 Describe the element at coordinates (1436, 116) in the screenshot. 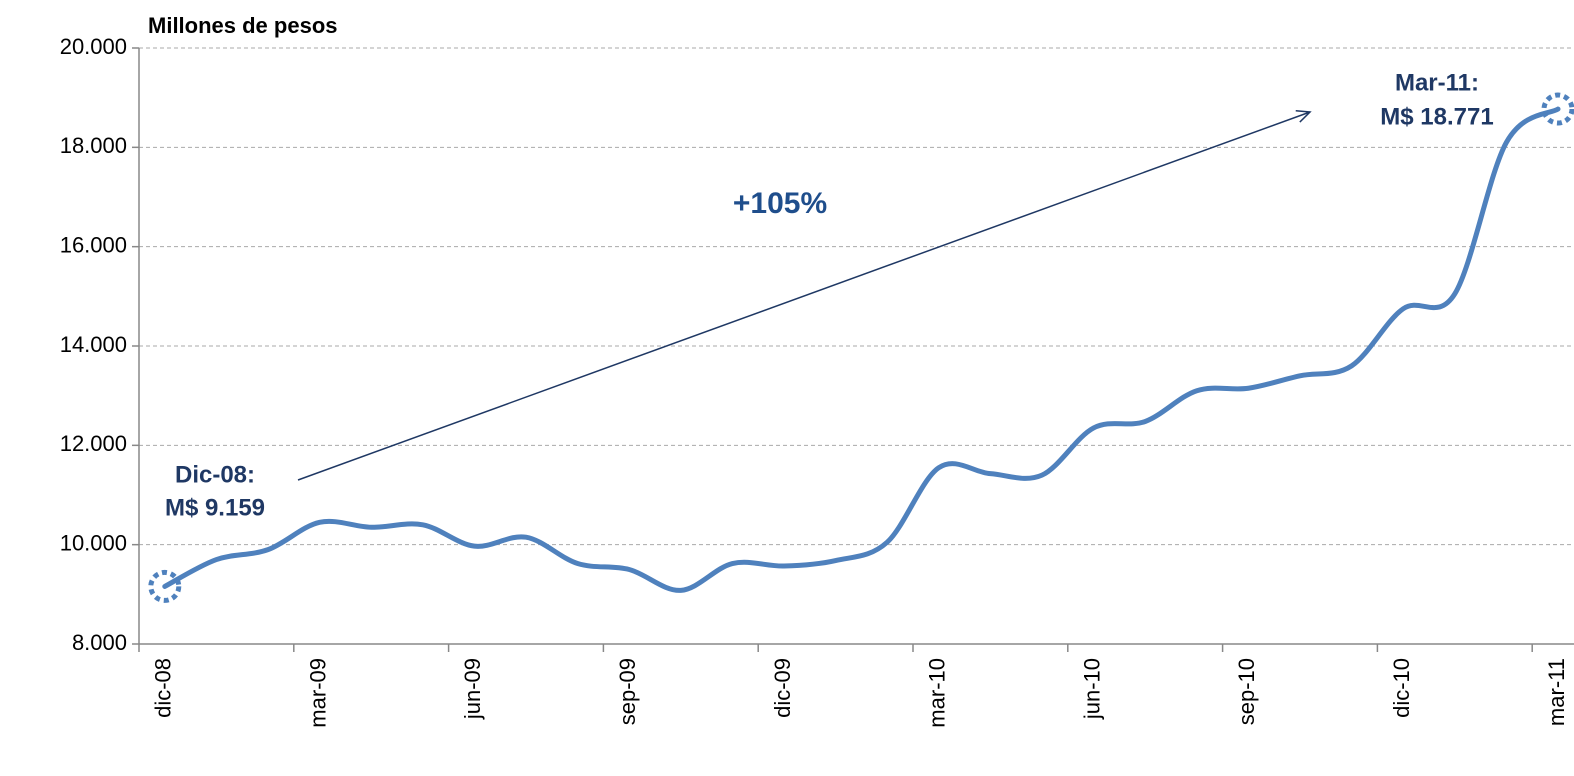

I see `annotation: M$ 18.771` at that location.